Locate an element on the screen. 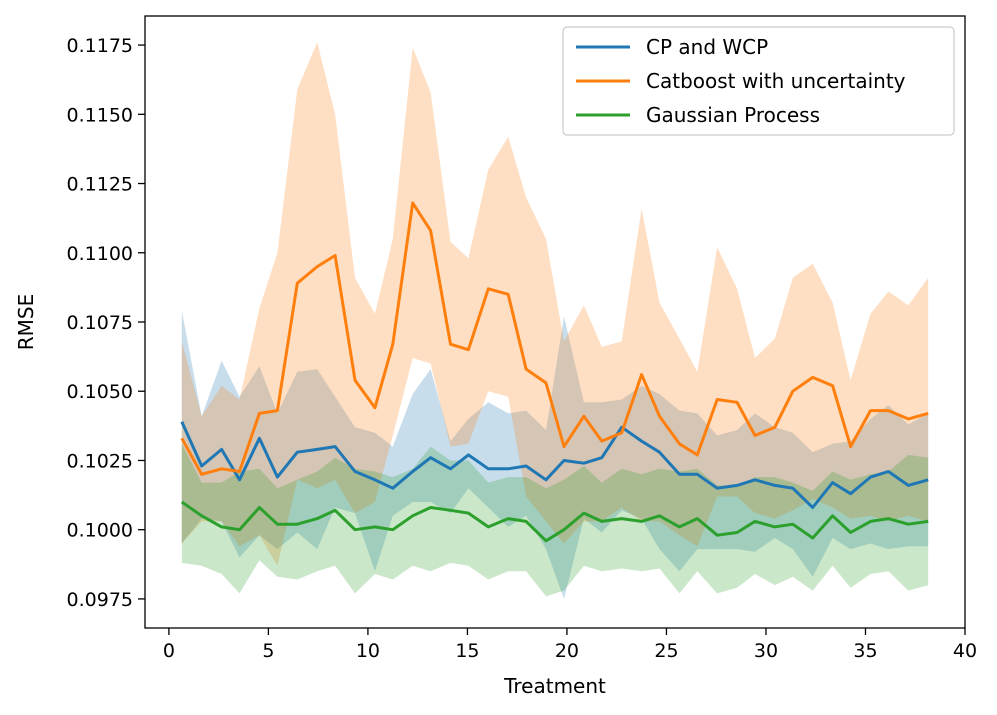 The width and height of the screenshot is (997, 715). y-axis-title: RMSE is located at coordinates (26, 322).